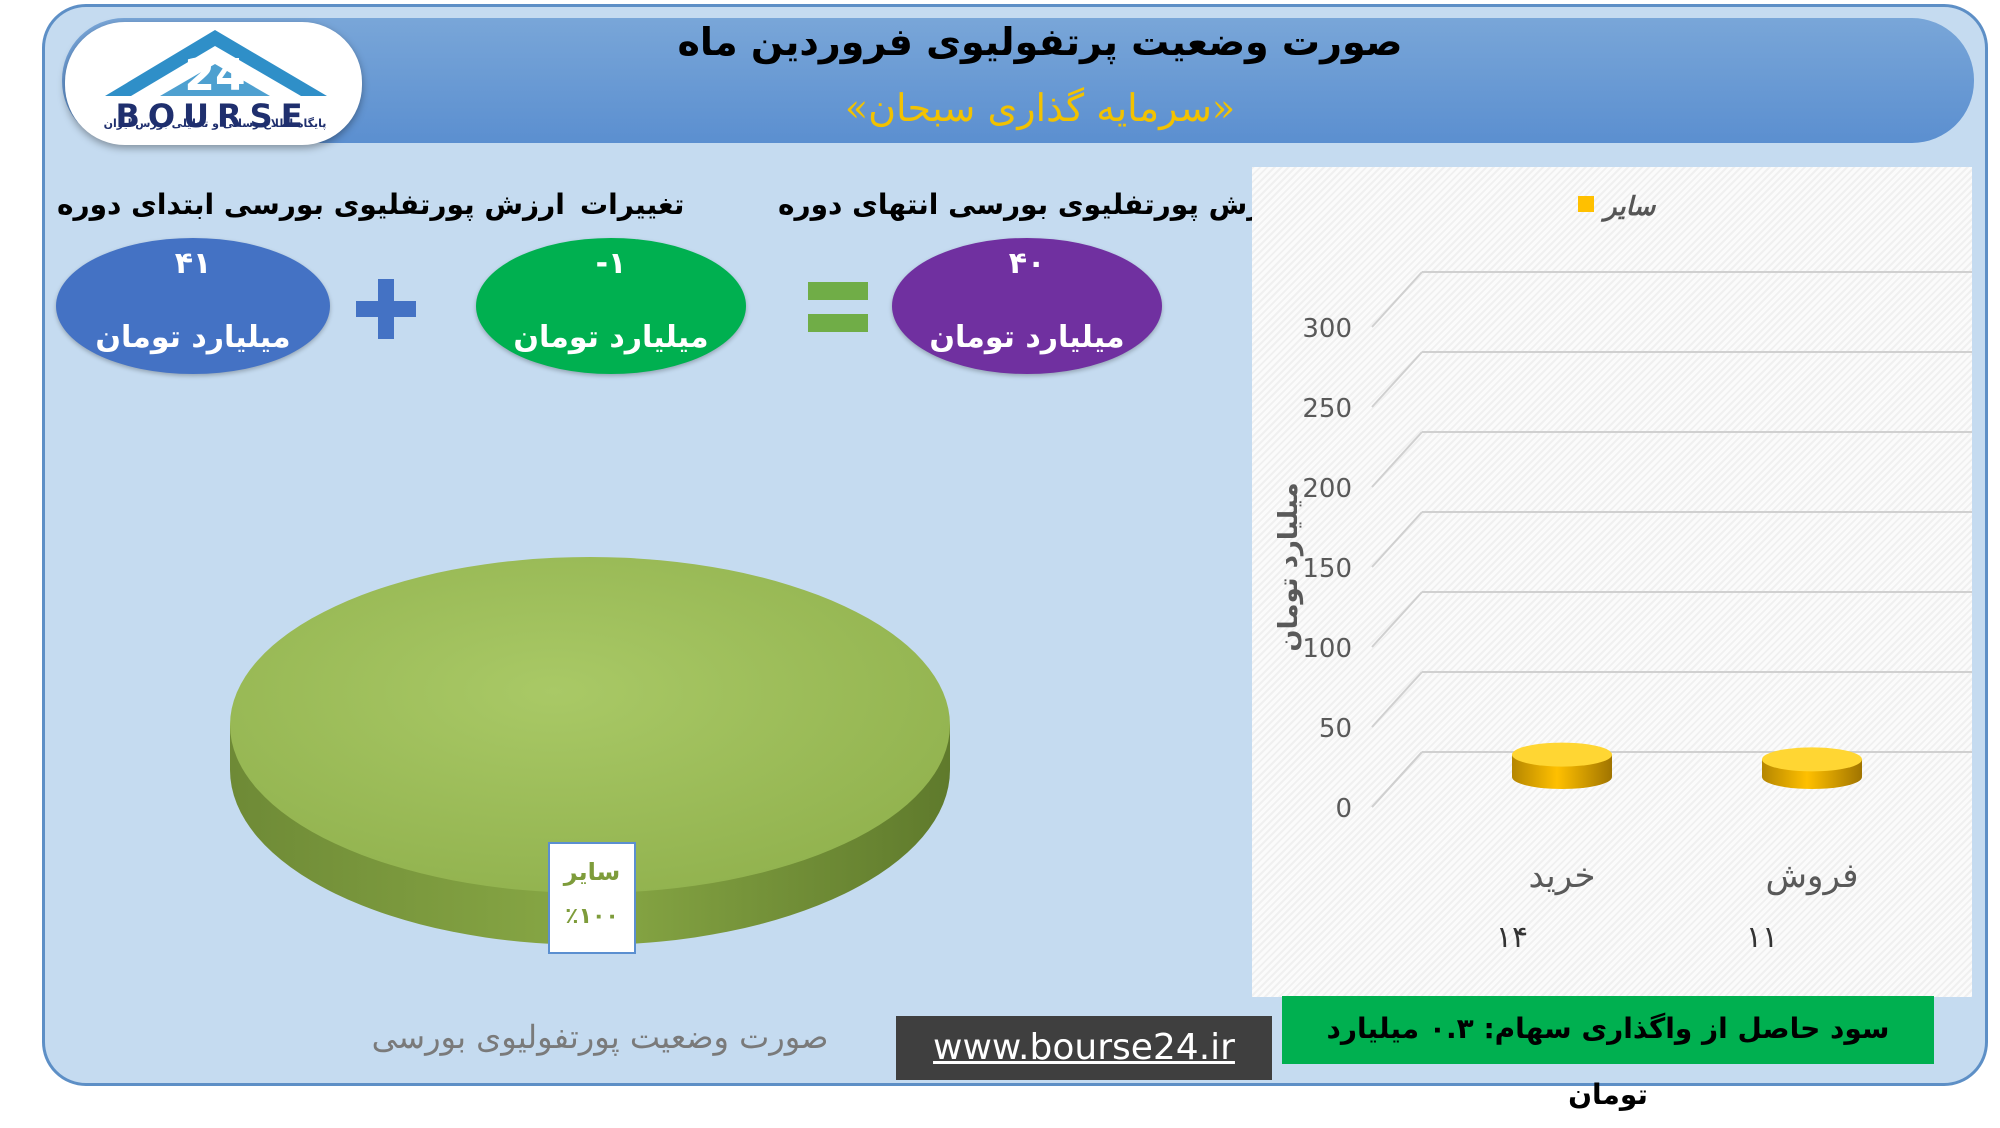  I want to click on start-value: ۴۱, so click(193, 263).